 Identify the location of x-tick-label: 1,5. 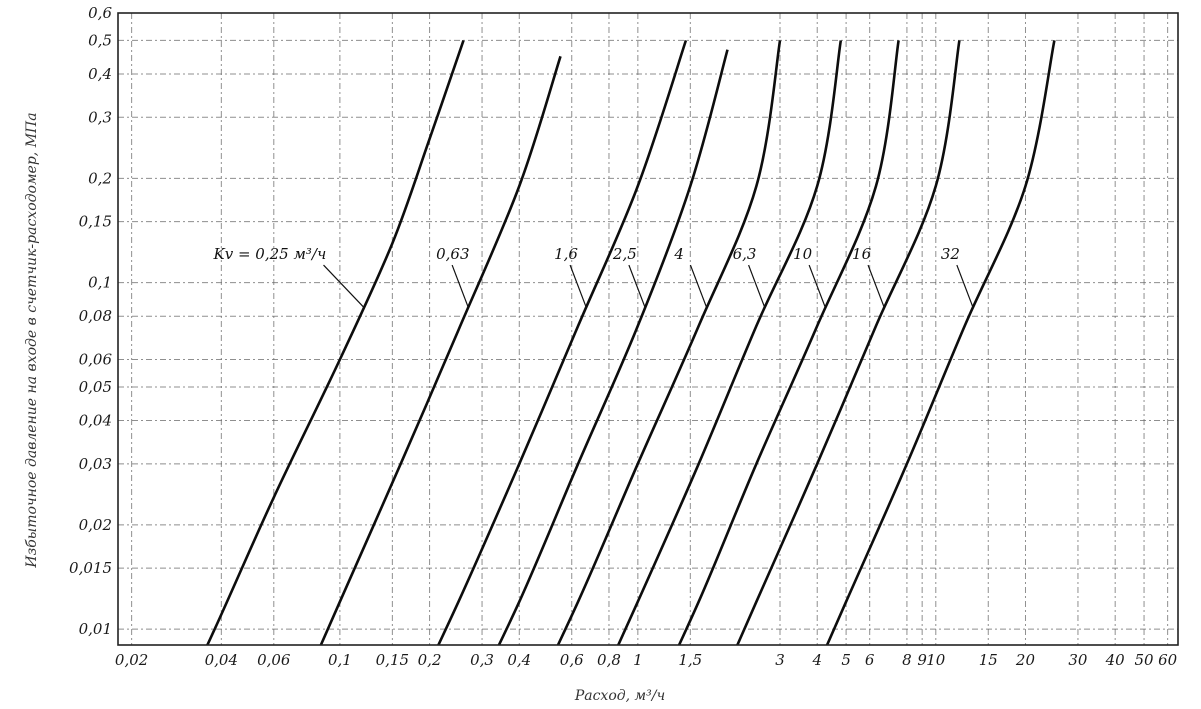
(690, 660).